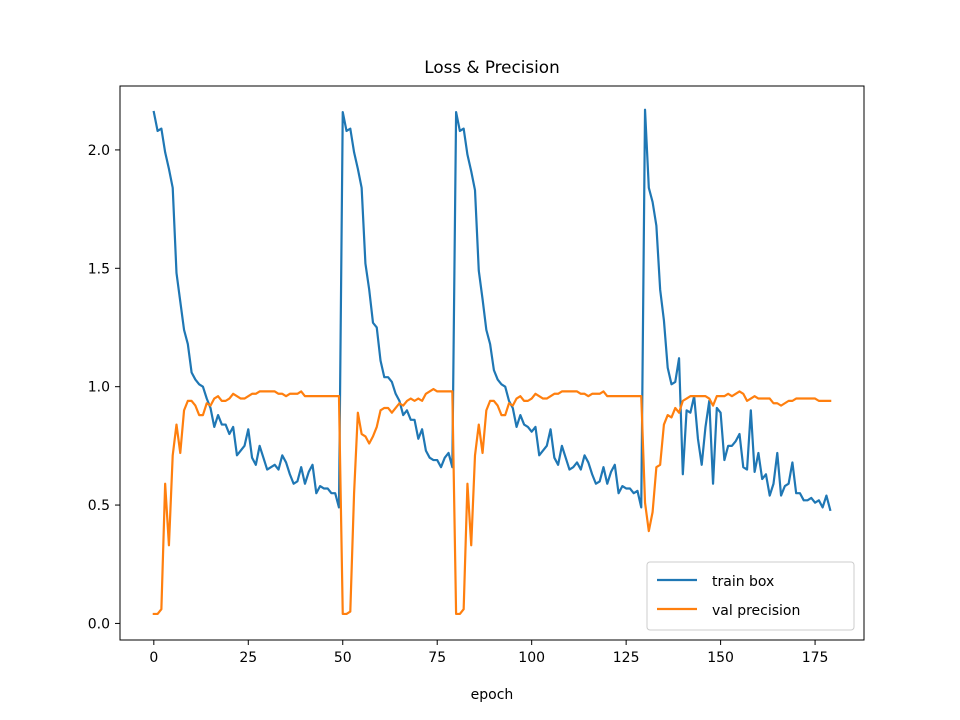  Describe the element at coordinates (99, 624) in the screenshot. I see `y-tick-label: 0.0` at that location.